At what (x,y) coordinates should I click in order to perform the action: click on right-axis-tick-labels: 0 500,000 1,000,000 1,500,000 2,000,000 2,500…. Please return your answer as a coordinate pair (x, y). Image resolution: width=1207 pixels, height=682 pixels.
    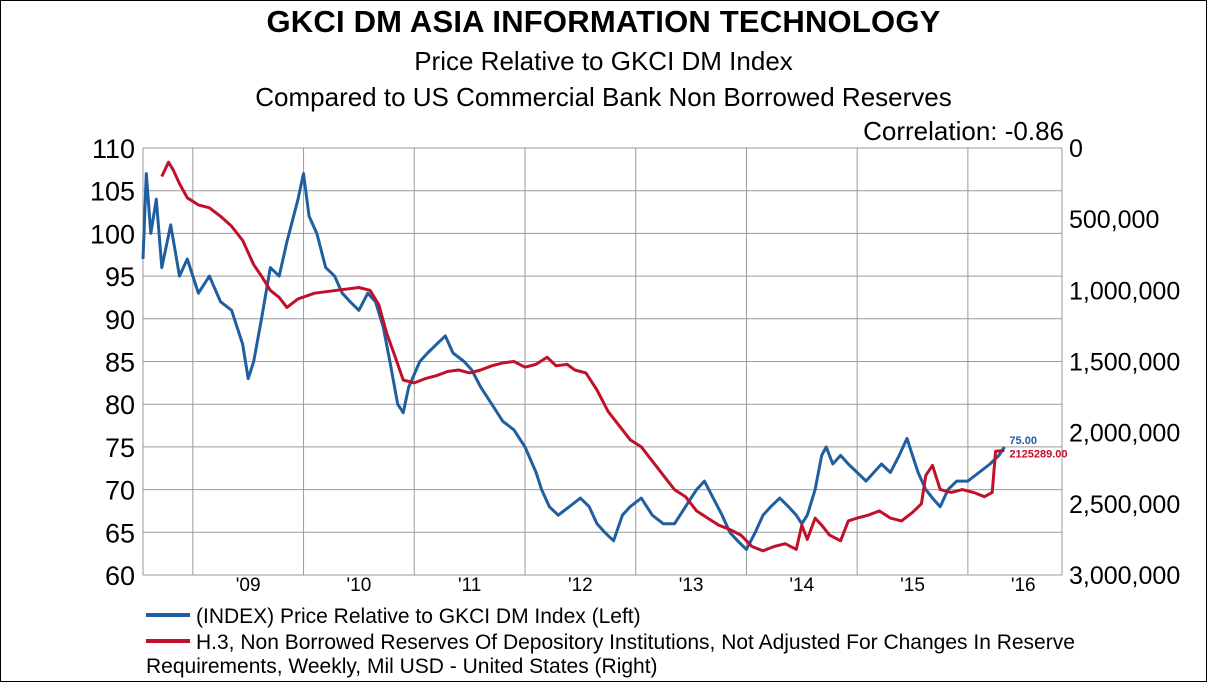
    Looking at the image, I should click on (1124, 362).